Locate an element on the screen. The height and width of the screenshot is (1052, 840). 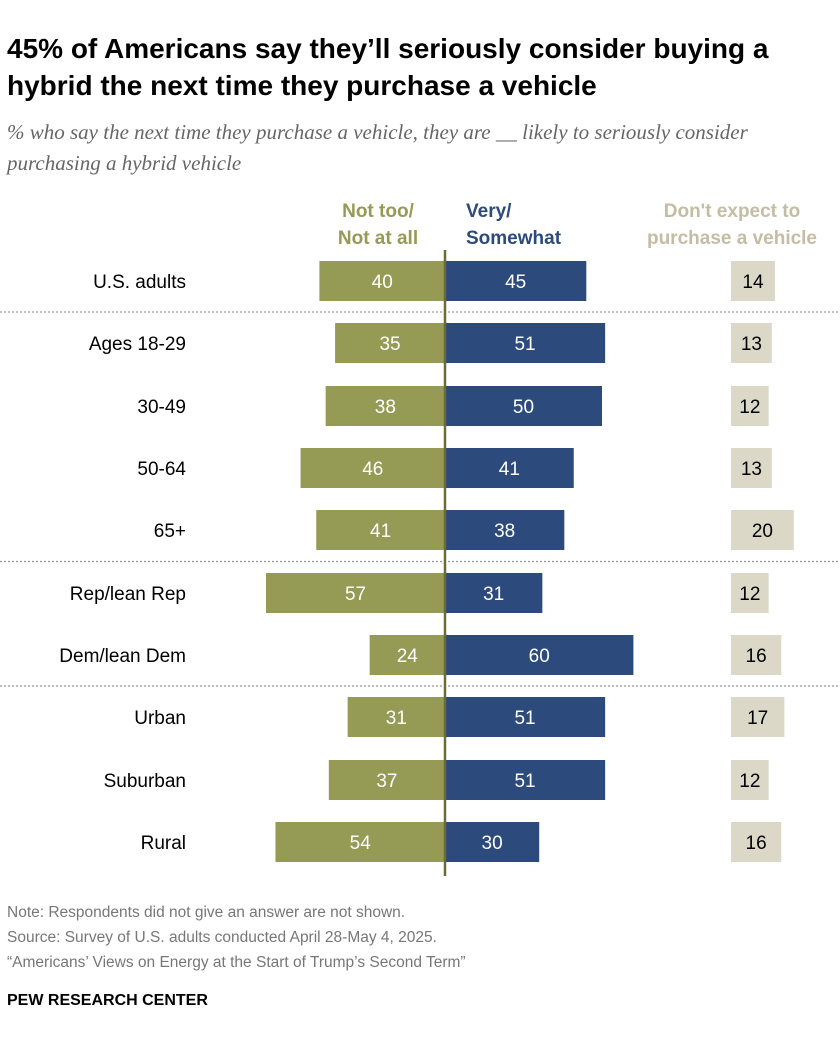
data-label-very-likely: 41 is located at coordinates (509, 469).